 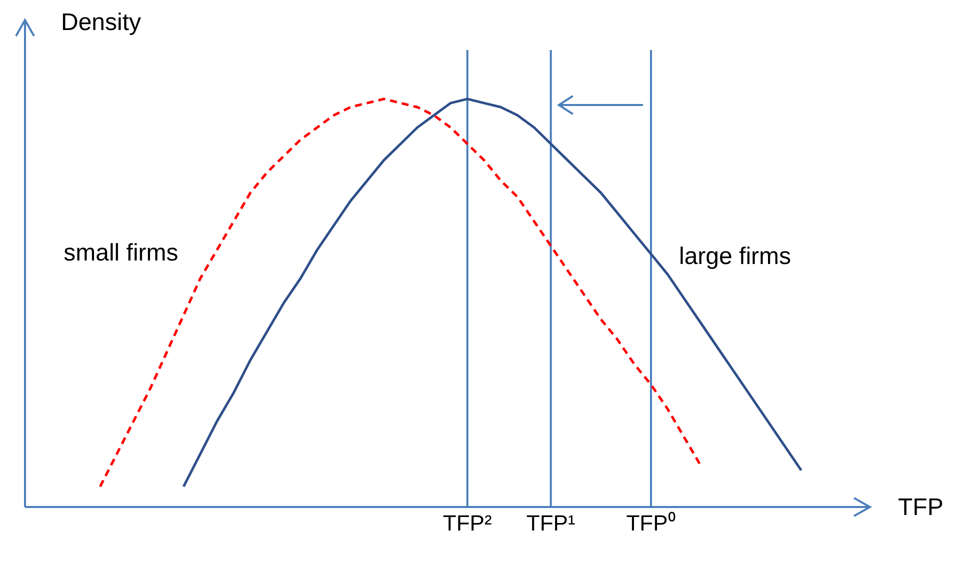 What do you see at coordinates (651, 523) in the screenshot?
I see `x-tick-label: TFP⁰` at bounding box center [651, 523].